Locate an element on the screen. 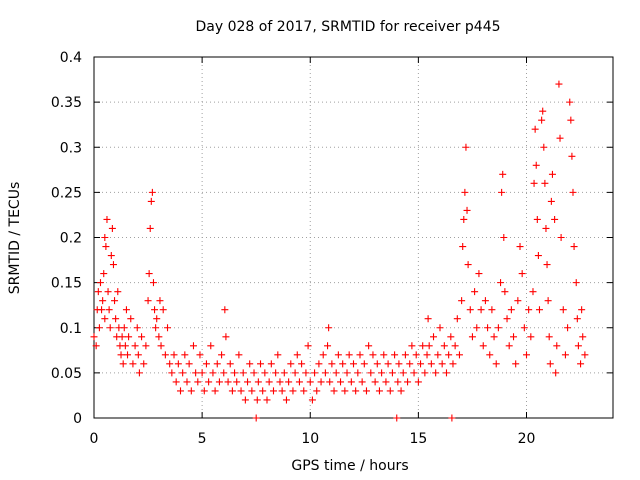  x-tick-label: 10 is located at coordinates (310, 439).